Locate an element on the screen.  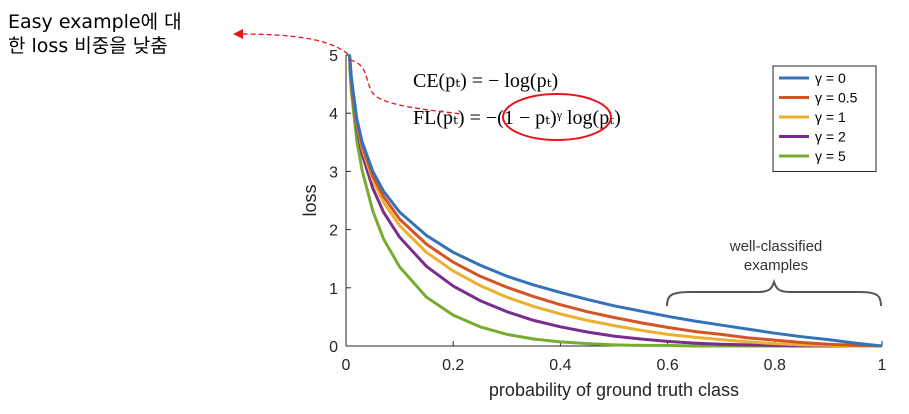
legend-box is located at coordinates (824, 118).